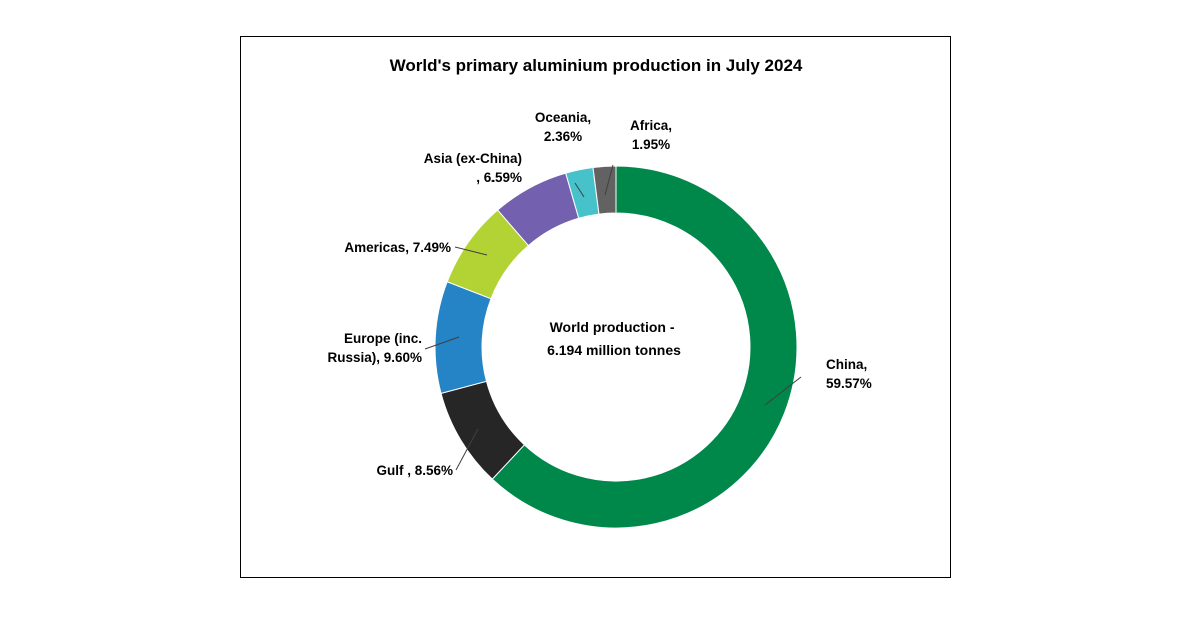 This screenshot has width=1200, height=627. I want to click on slice-label-0: China, 59.57%, so click(849, 374).